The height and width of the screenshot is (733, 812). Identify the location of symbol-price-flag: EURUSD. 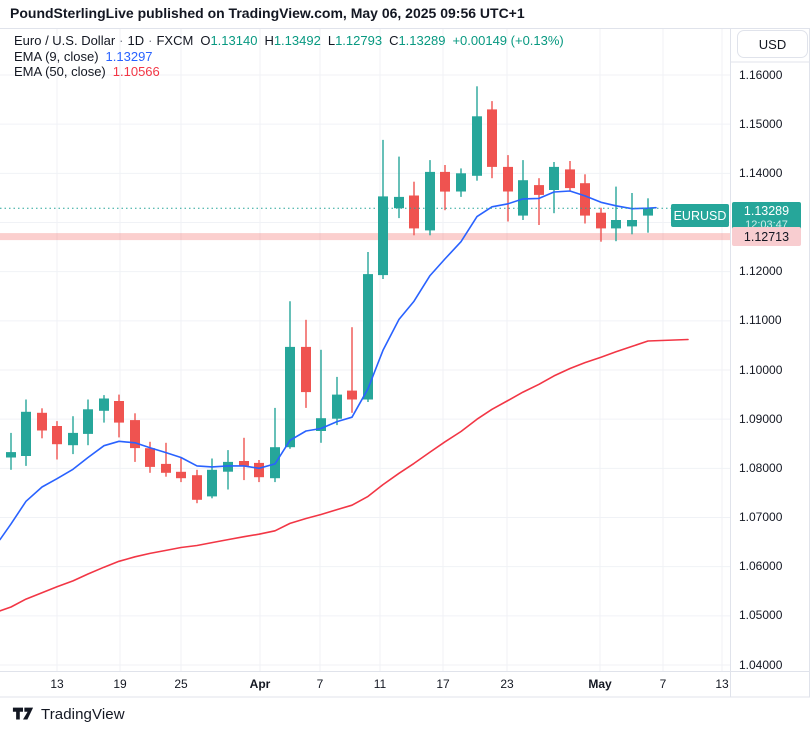
(700, 216).